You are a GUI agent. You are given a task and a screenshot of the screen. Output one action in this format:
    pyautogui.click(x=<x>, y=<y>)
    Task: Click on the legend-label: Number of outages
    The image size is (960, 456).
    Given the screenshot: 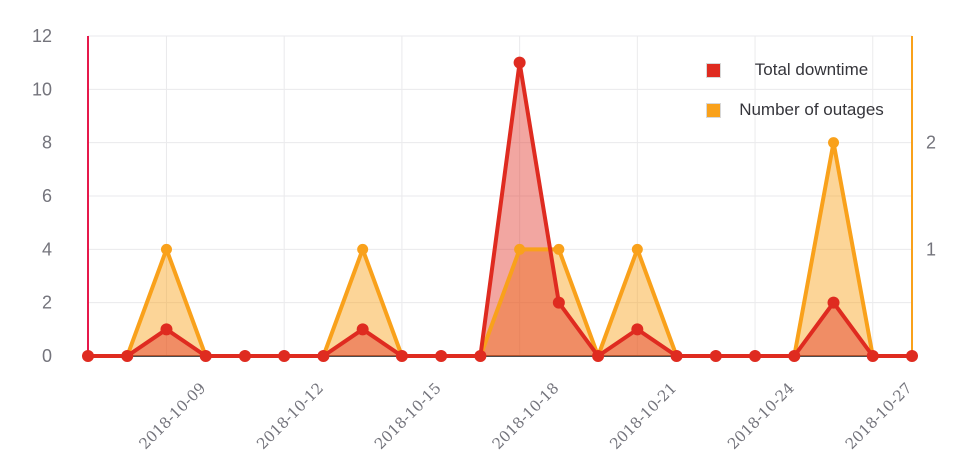 What is the action you would take?
    pyautogui.click(x=811, y=109)
    